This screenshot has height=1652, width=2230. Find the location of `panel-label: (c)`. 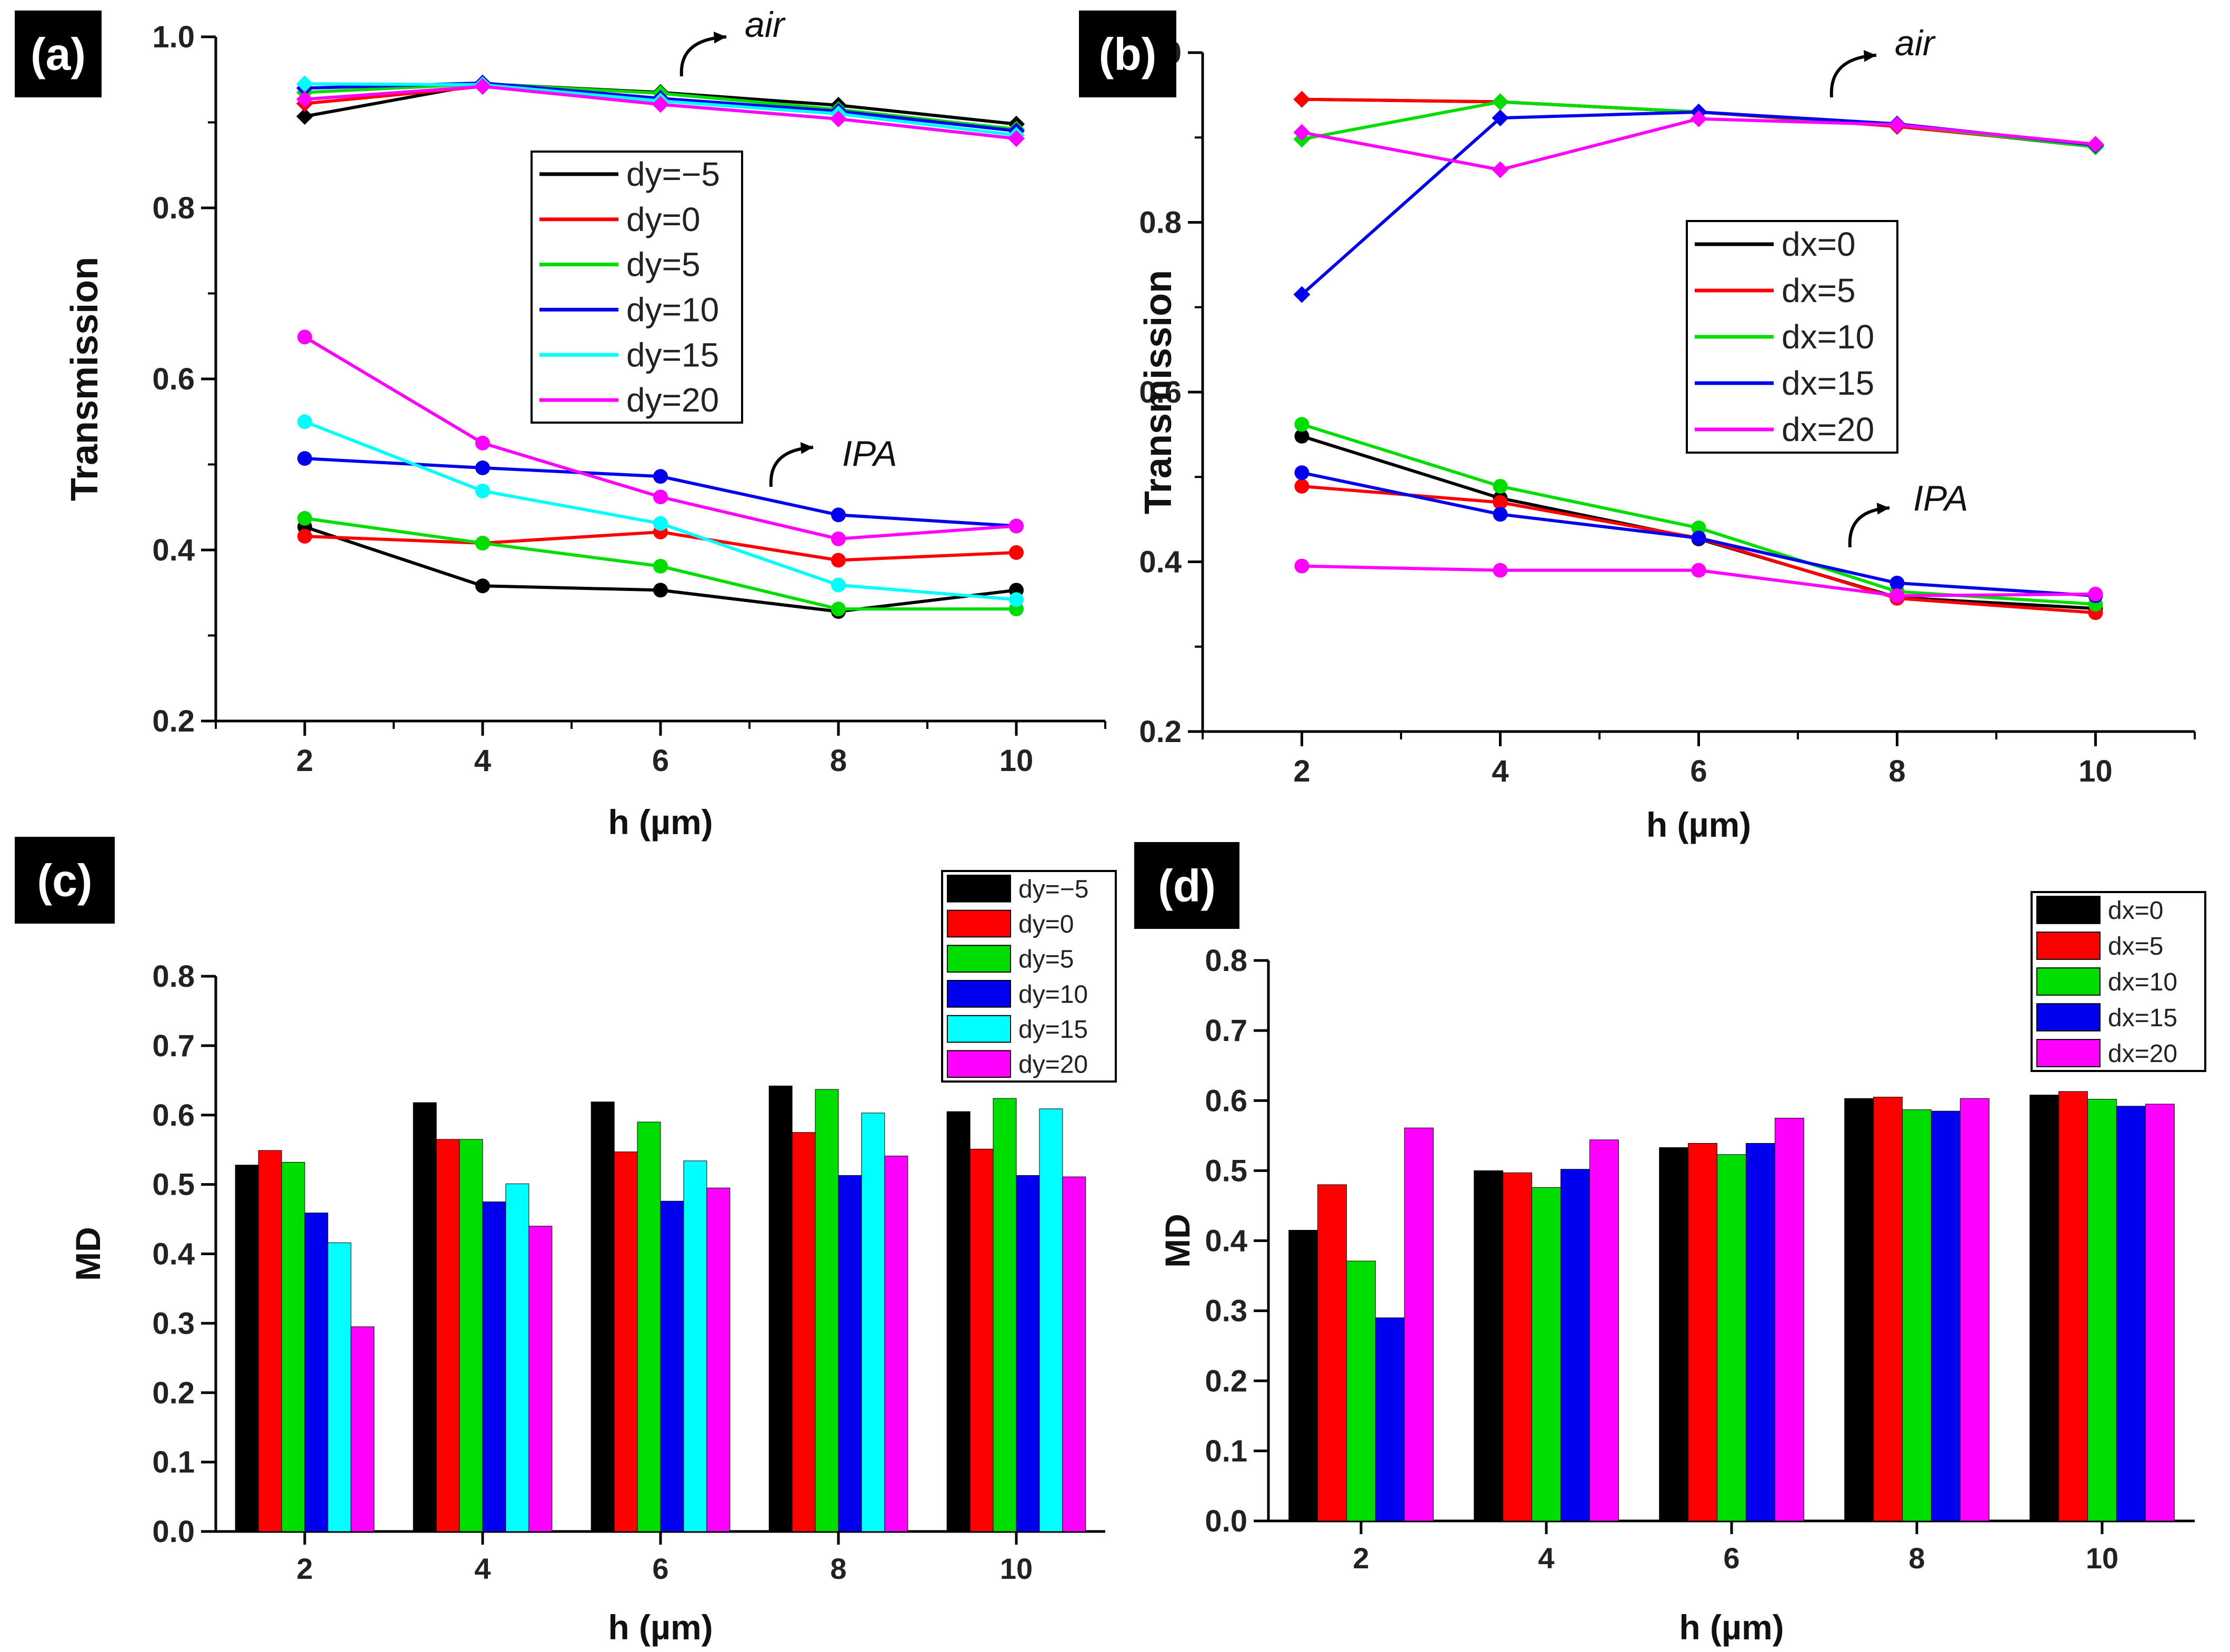

panel-label: (c) is located at coordinates (64, 881).